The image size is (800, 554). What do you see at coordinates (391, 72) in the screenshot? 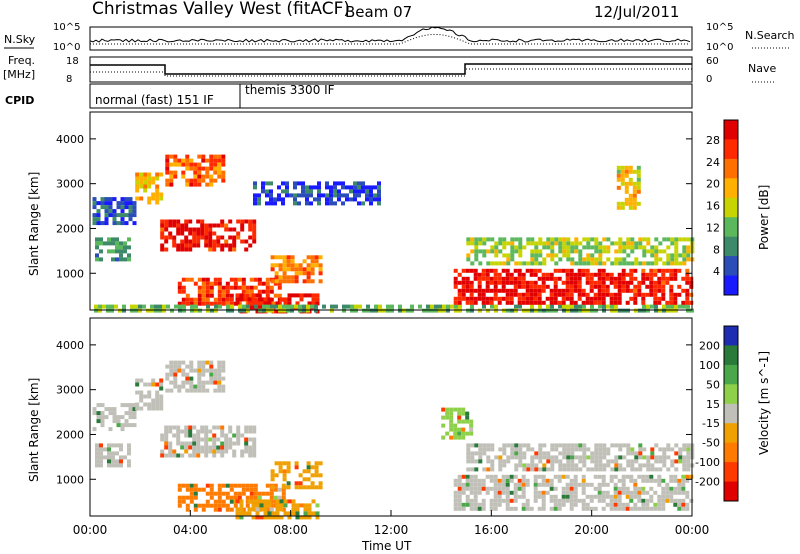
I see `nave-line` at bounding box center [391, 72].